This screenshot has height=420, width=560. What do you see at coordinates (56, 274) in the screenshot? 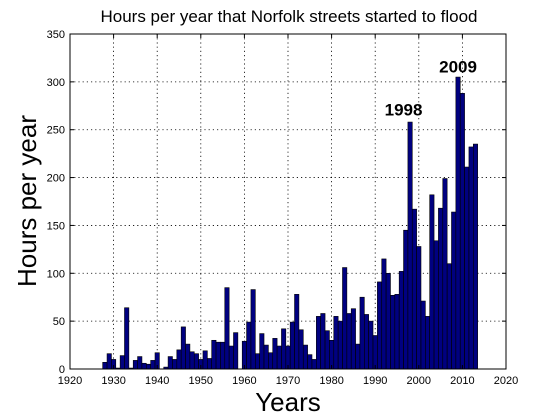
I see `y-tick-label: 100` at bounding box center [56, 274].